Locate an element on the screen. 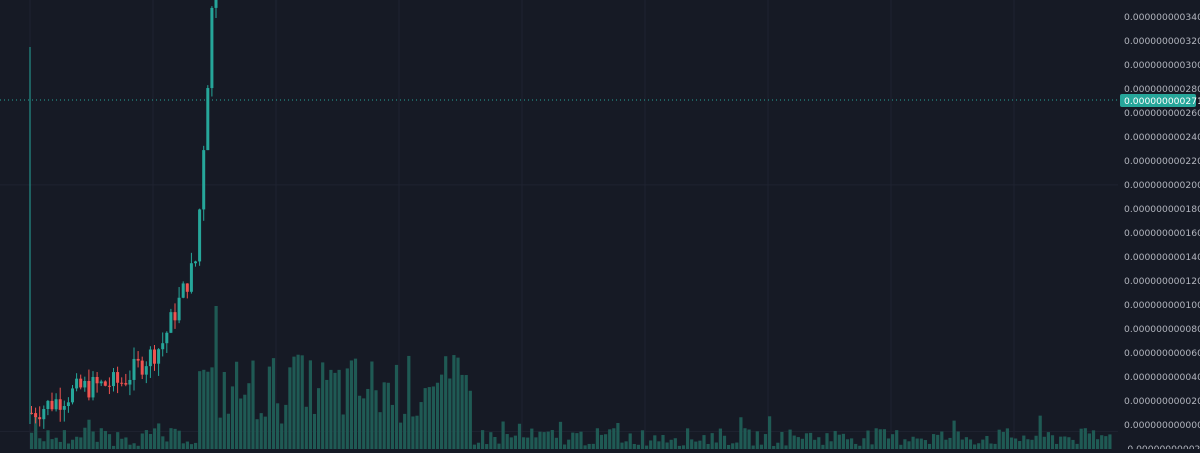 The width and height of the screenshot is (1200, 453). last-price-badge: 0.0000000002713 is located at coordinates (1160, 100).